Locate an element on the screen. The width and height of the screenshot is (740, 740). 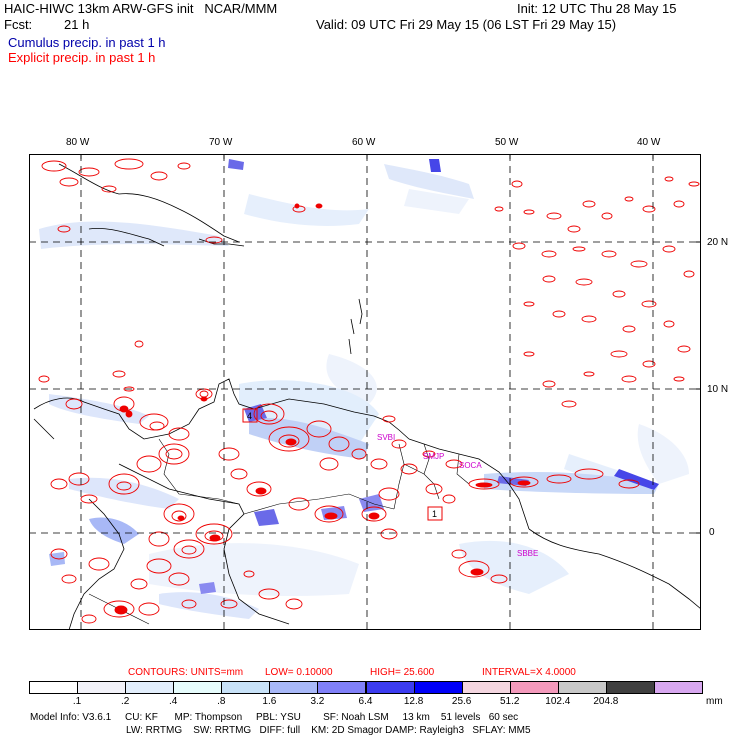
station-label-sbbe: SBBE is located at coordinates (527, 553).